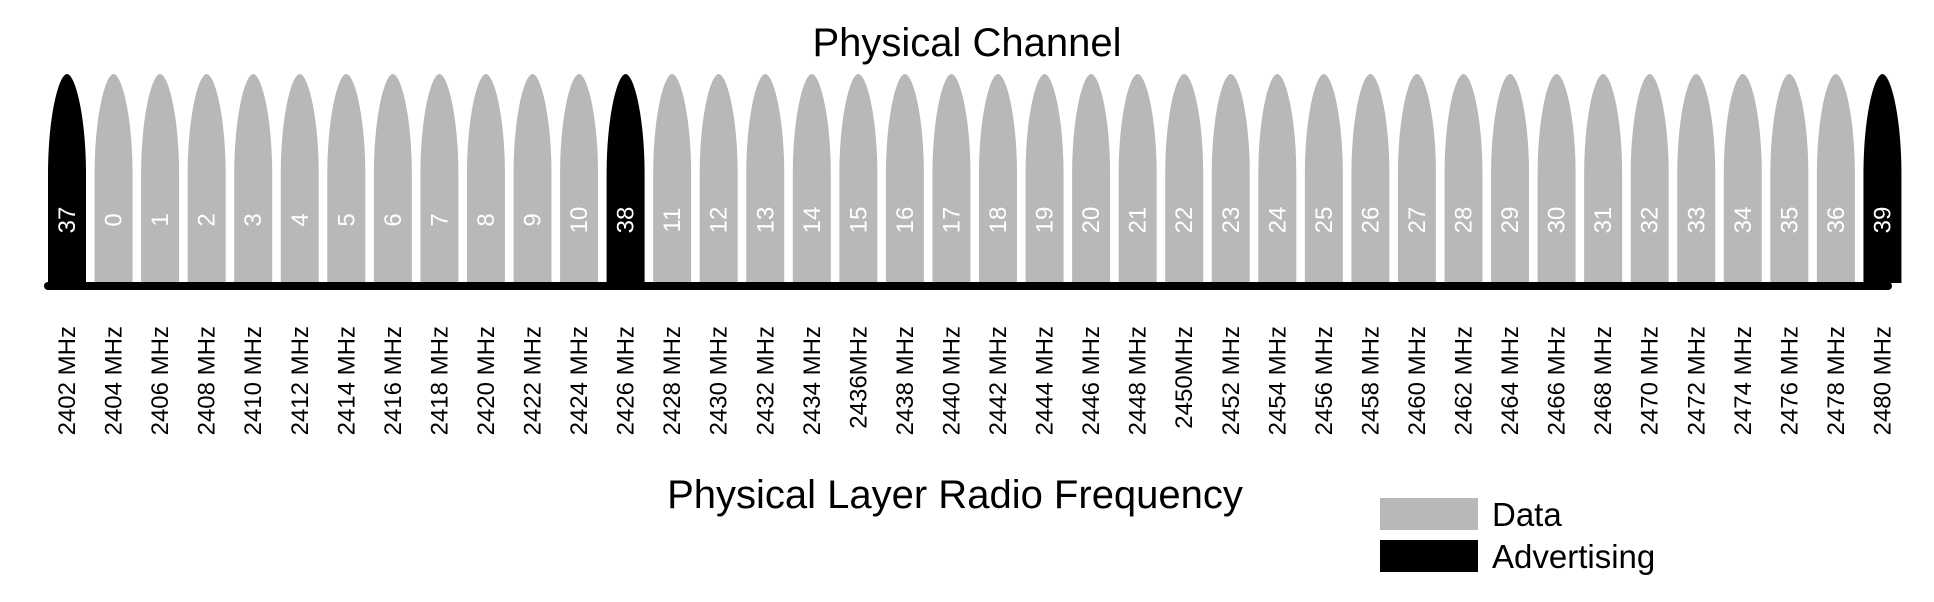 The height and width of the screenshot is (602, 1934). I want to click on frequency-label: 2478 MHz, so click(1836, 380).